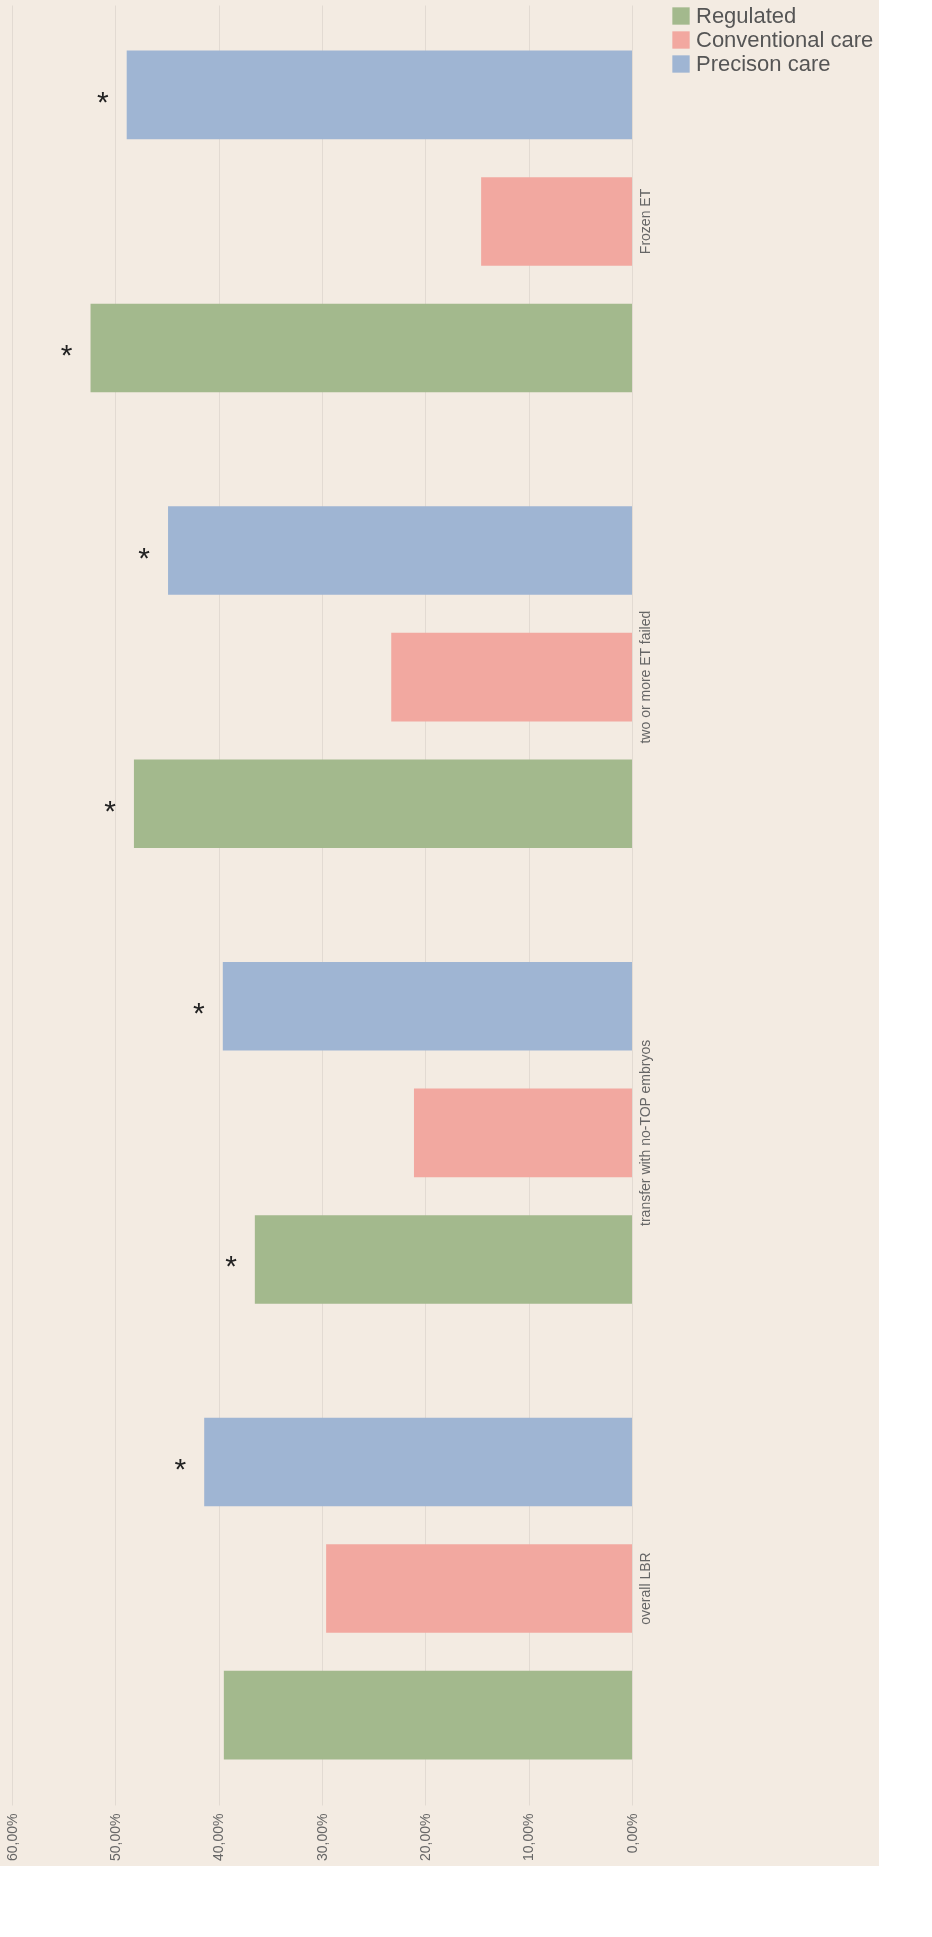 The width and height of the screenshot is (932, 1937). What do you see at coordinates (11, 1837) in the screenshot?
I see `x-tick-label: 60,00%` at bounding box center [11, 1837].